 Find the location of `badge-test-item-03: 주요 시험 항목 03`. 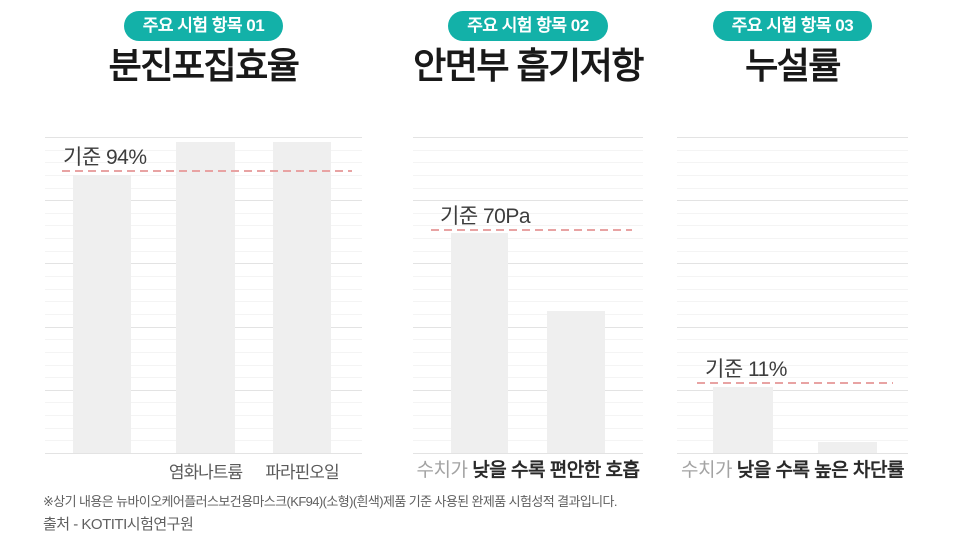

badge-test-item-03: 주요 시험 항목 03 is located at coordinates (792, 26).